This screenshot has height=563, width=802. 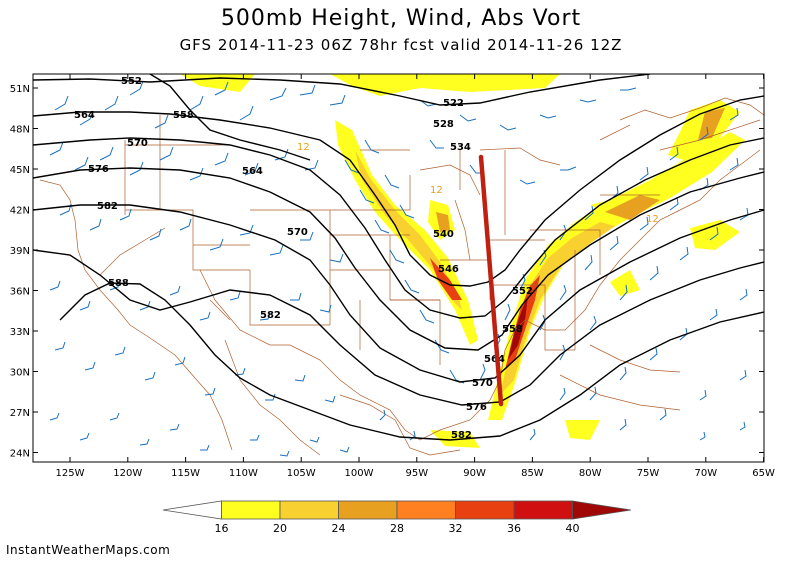 I want to click on lat-label: 42N, so click(x=20, y=211).